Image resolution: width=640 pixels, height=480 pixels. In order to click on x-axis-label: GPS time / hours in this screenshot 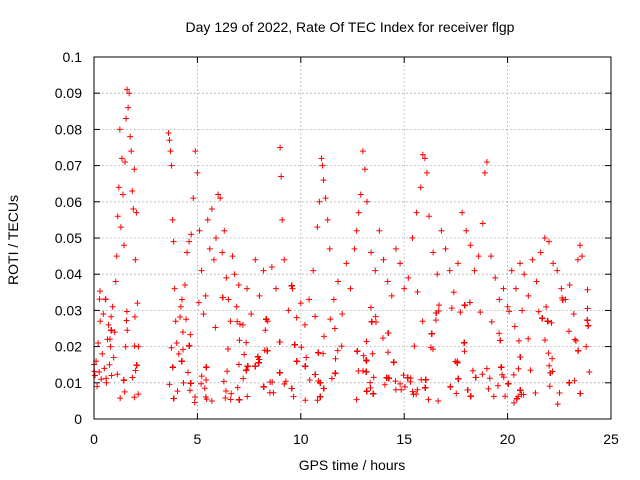, I will do `click(352, 465)`.